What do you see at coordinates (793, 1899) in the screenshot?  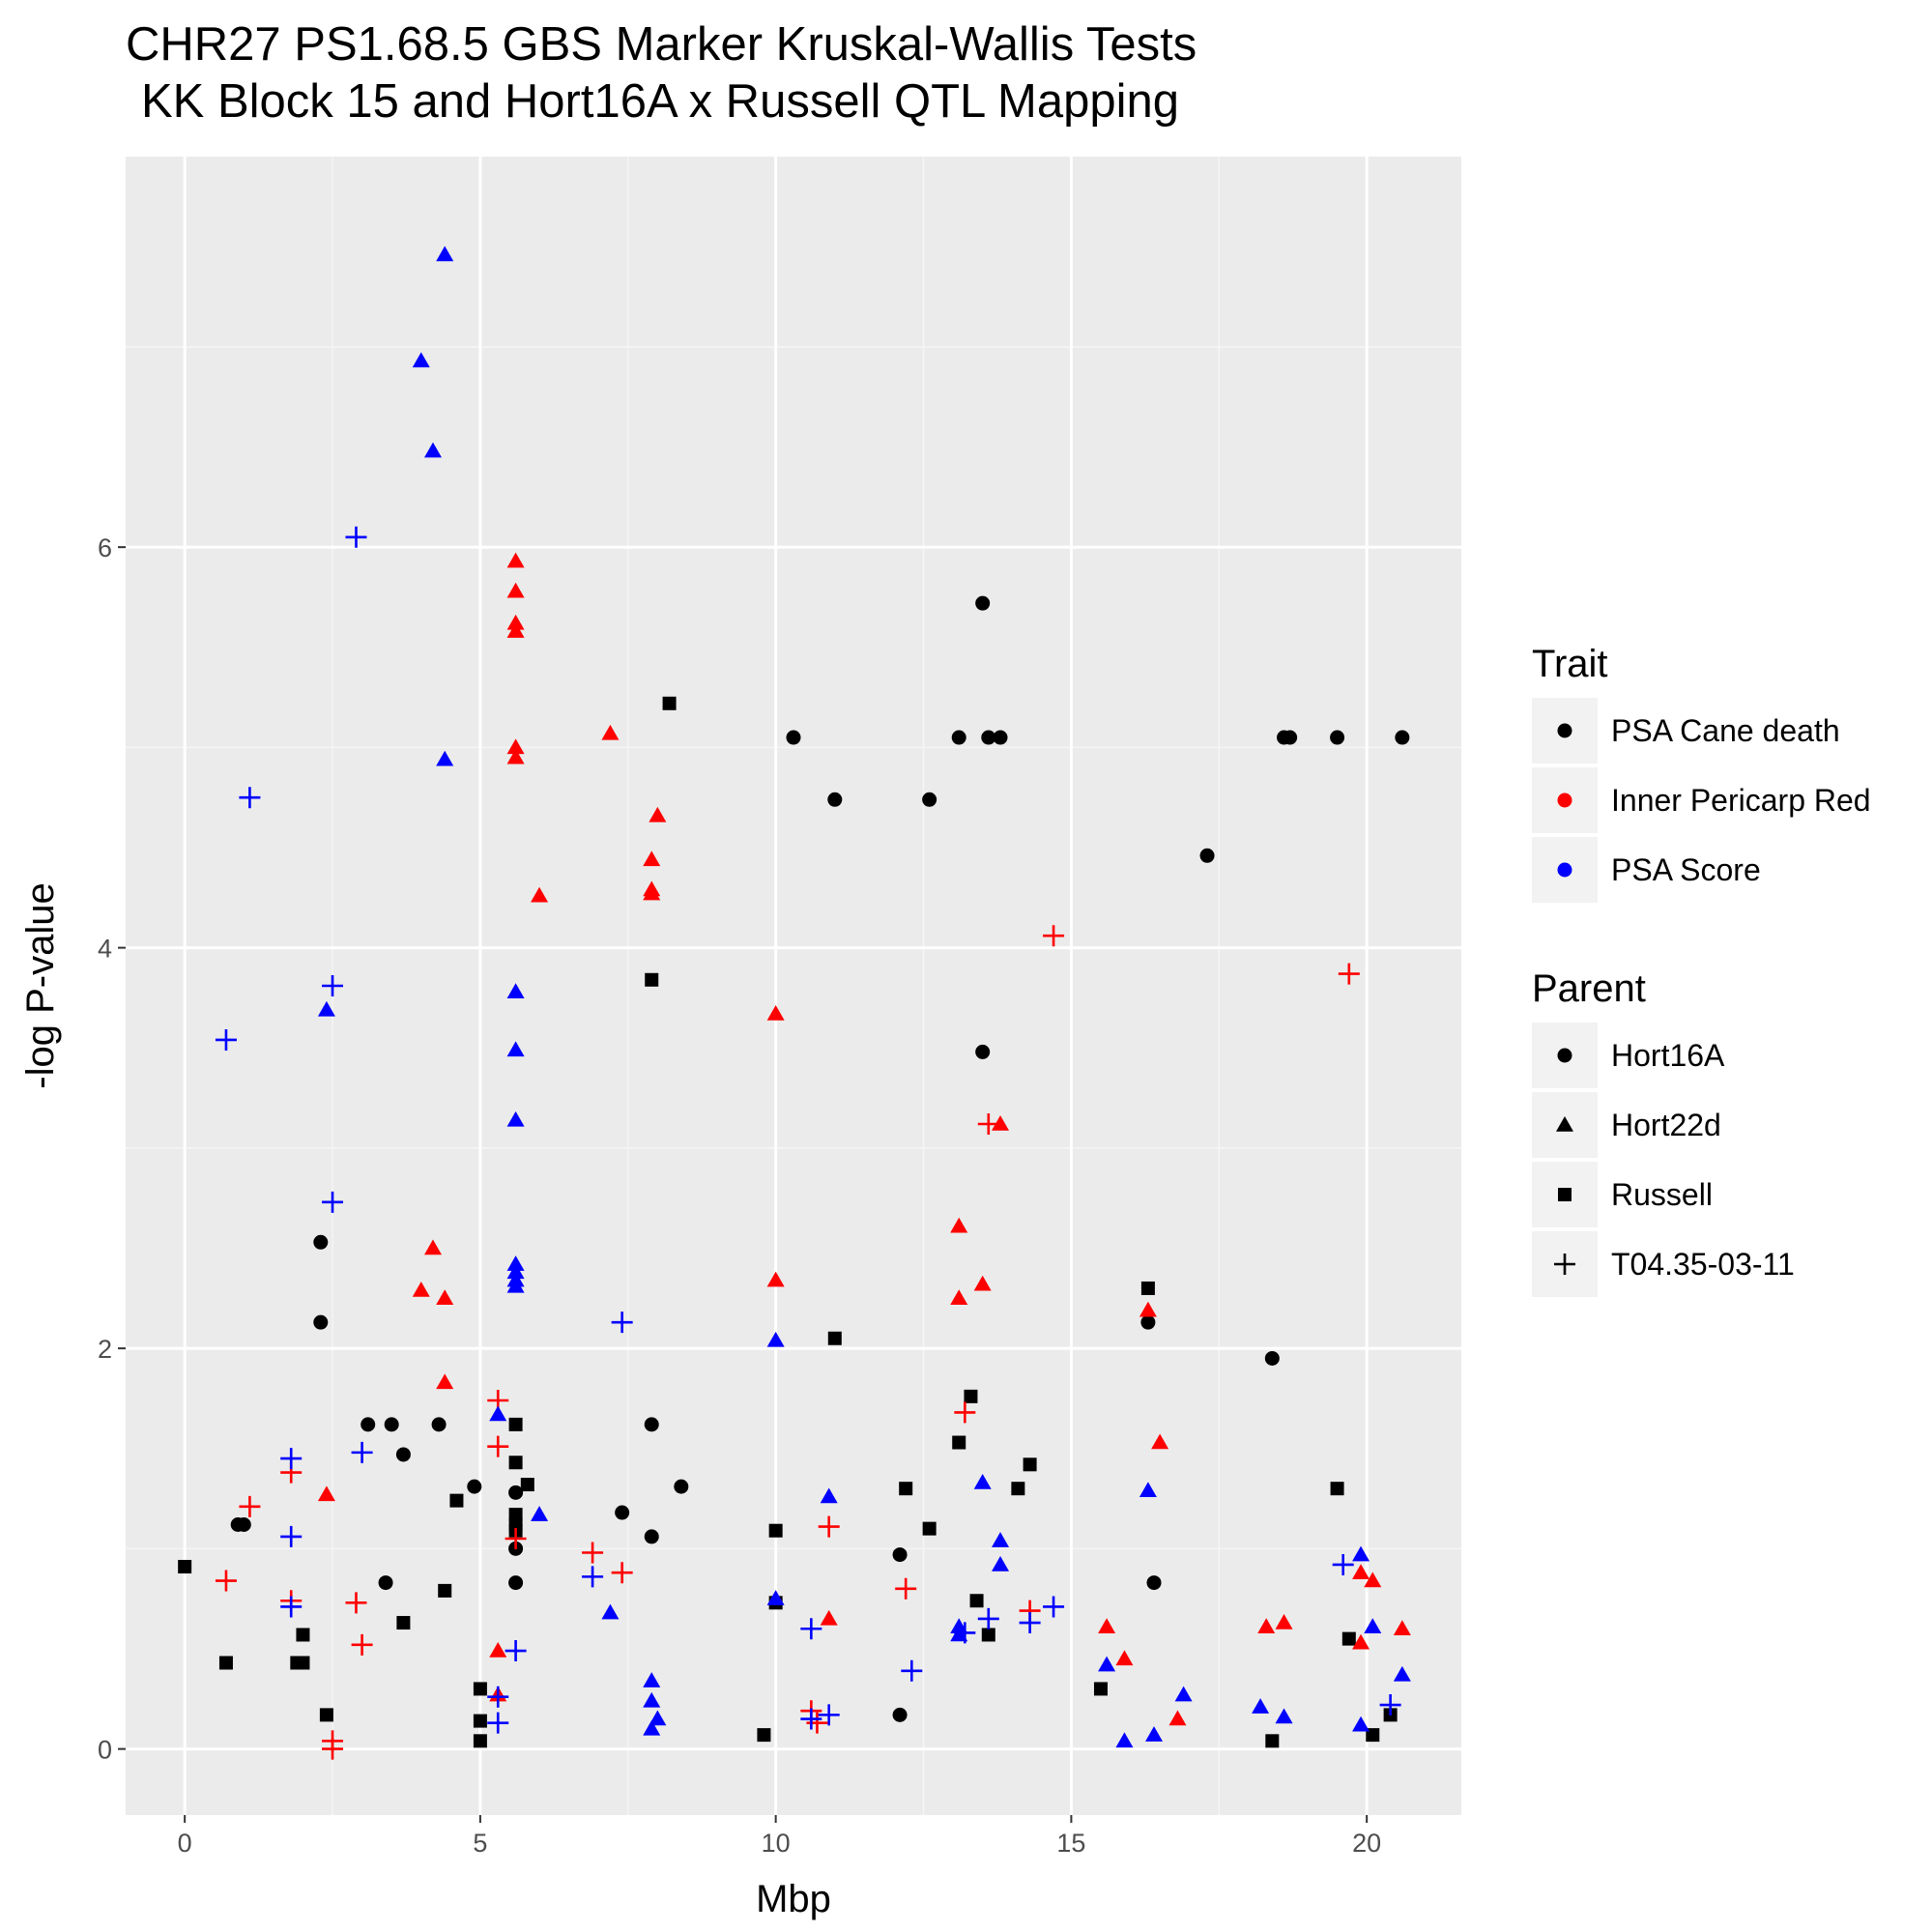 I see `x-axis-title: Mbp` at bounding box center [793, 1899].